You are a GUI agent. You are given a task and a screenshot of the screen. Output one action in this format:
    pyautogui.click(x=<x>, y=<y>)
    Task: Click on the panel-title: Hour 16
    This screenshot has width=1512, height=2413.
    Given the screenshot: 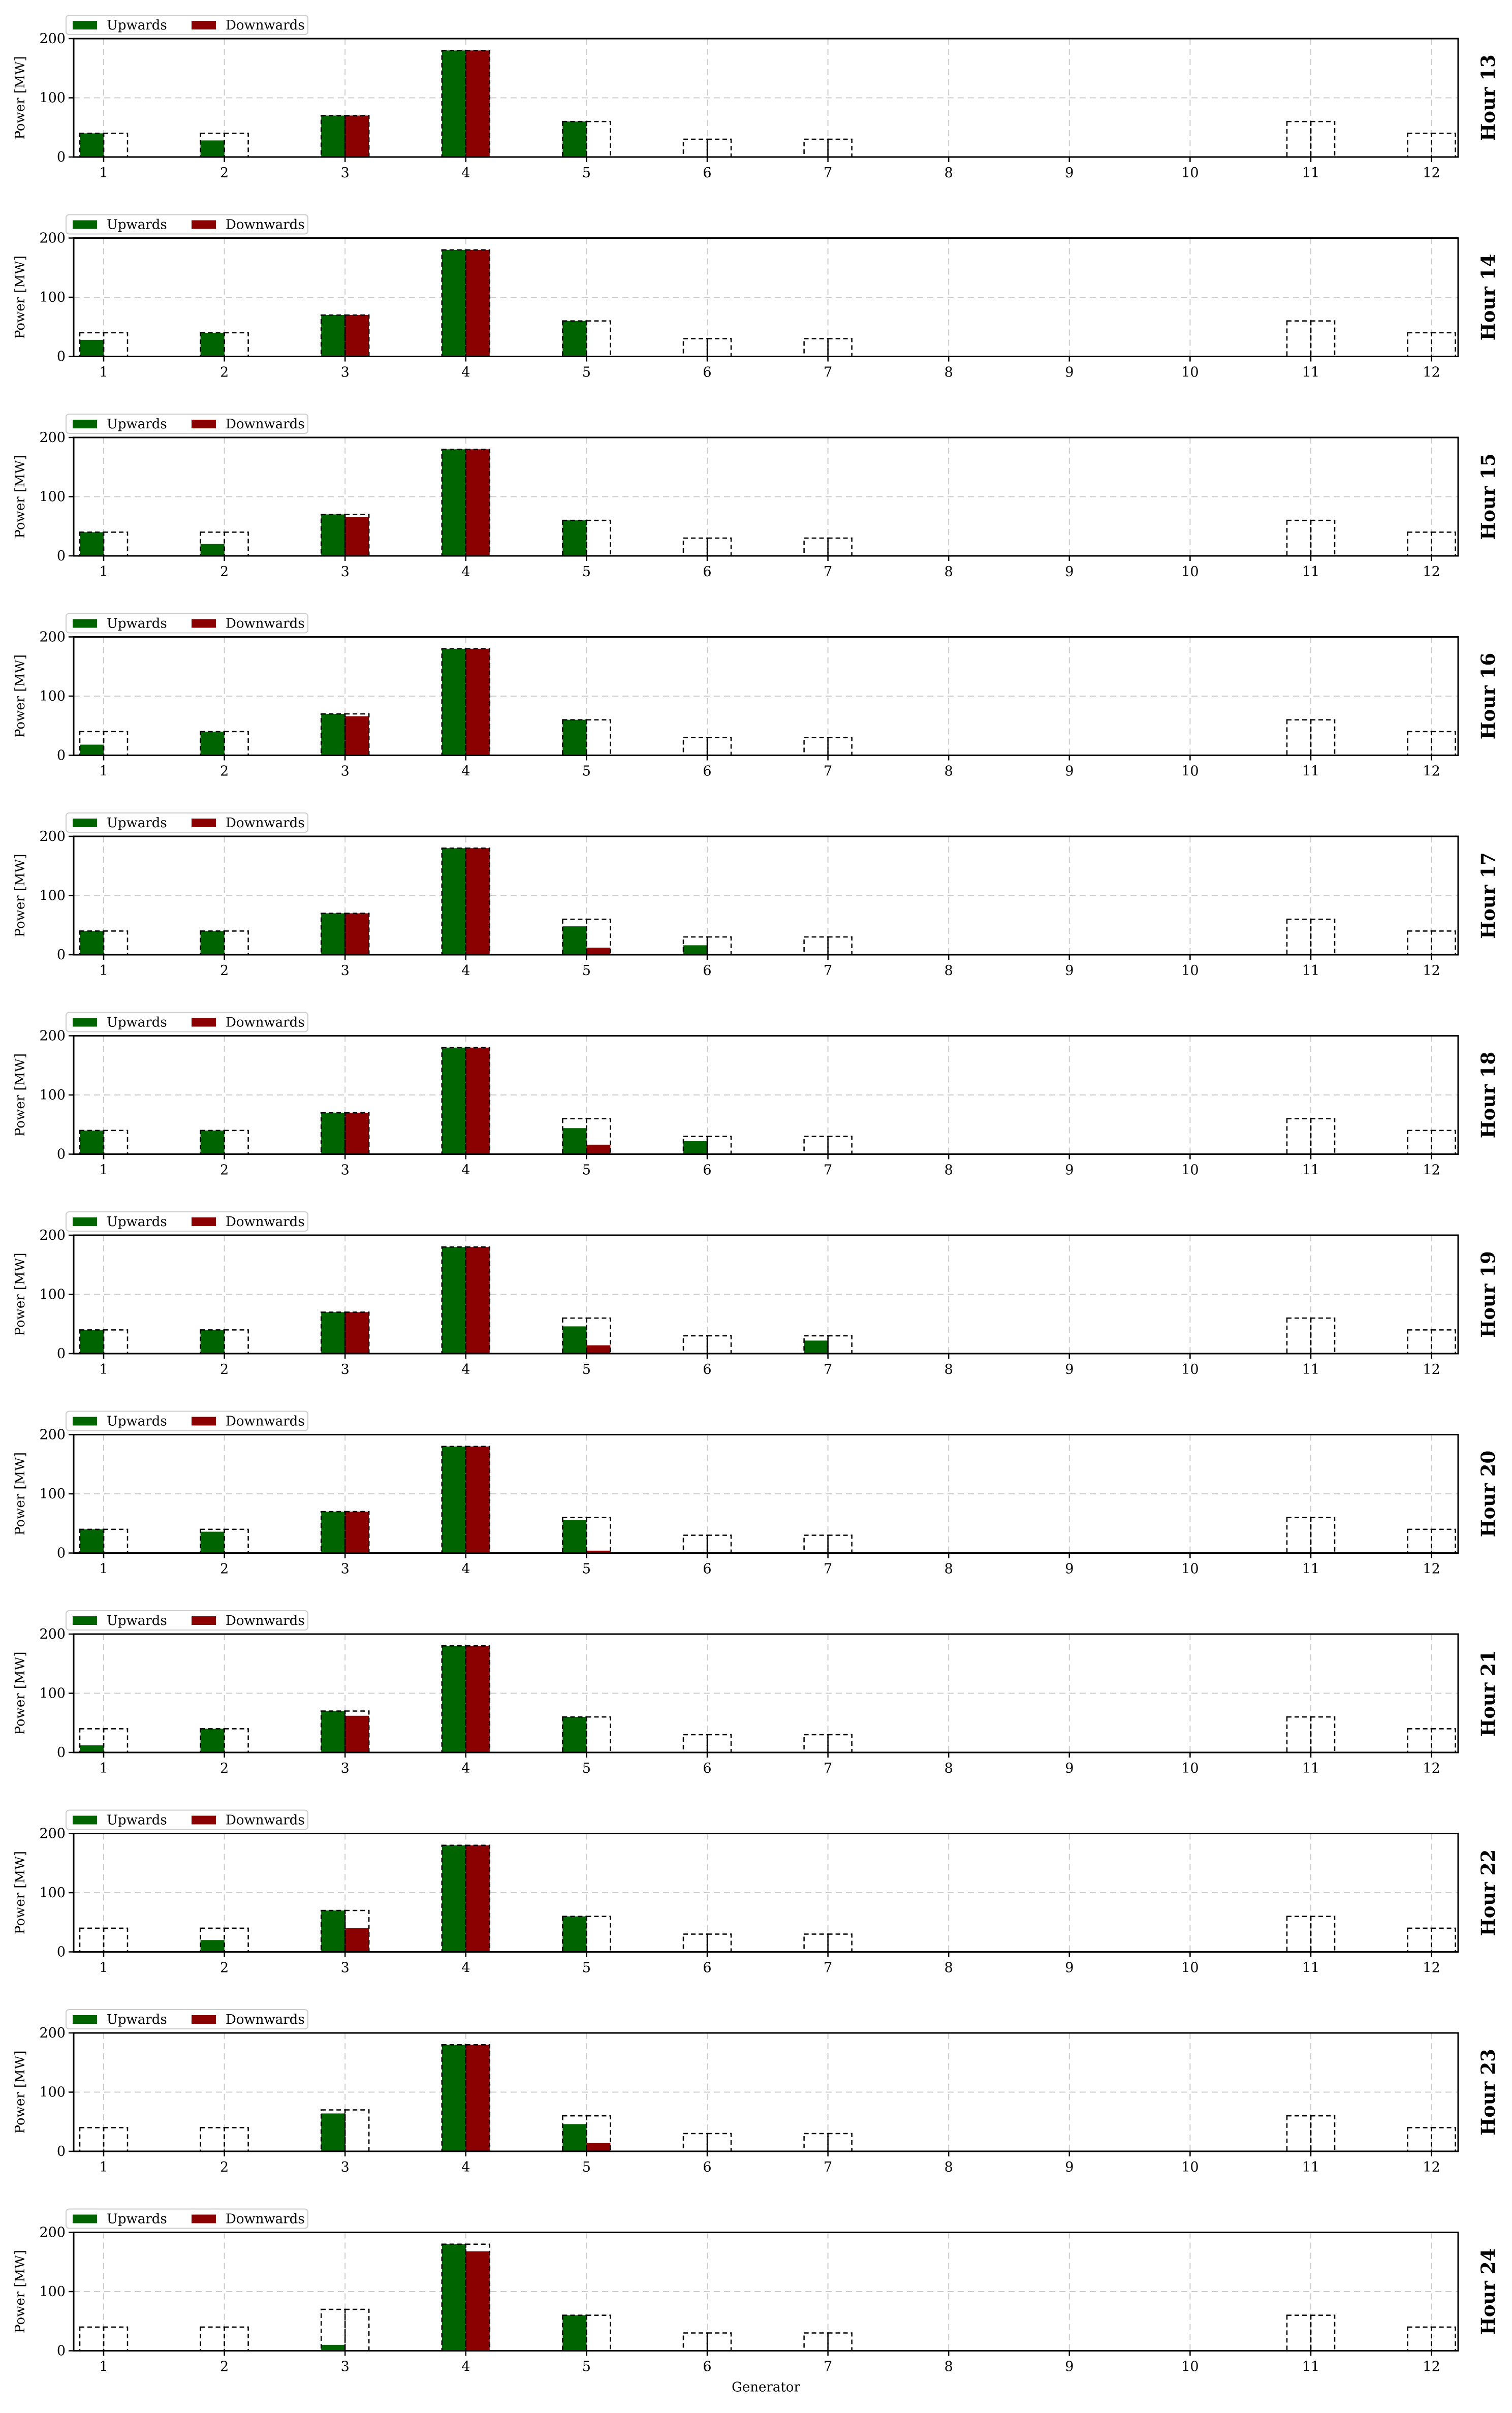 What is the action you would take?
    pyautogui.click(x=1488, y=696)
    